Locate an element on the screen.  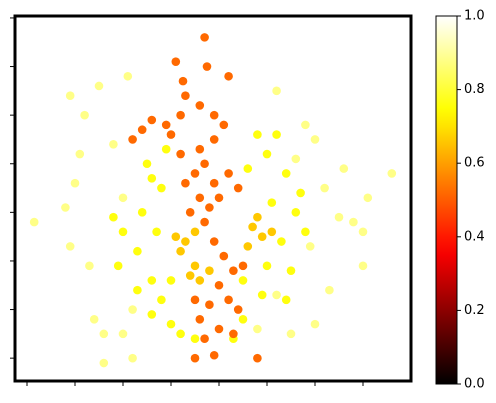
colorbar-tick-label: 0.2 is located at coordinates (474, 310).